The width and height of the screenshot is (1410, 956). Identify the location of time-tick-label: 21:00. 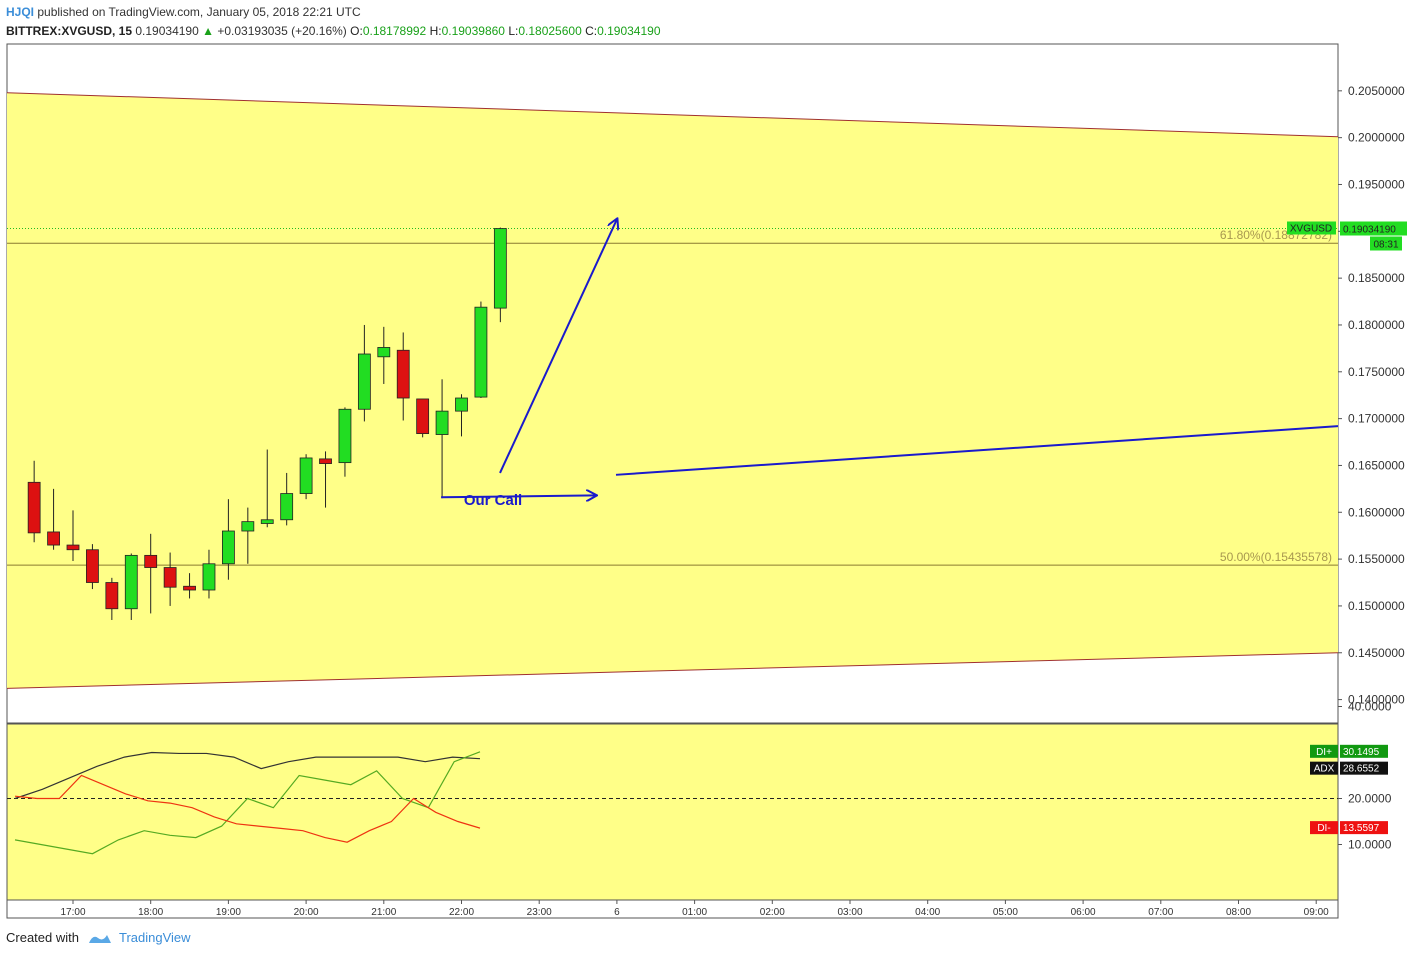
(383, 912).